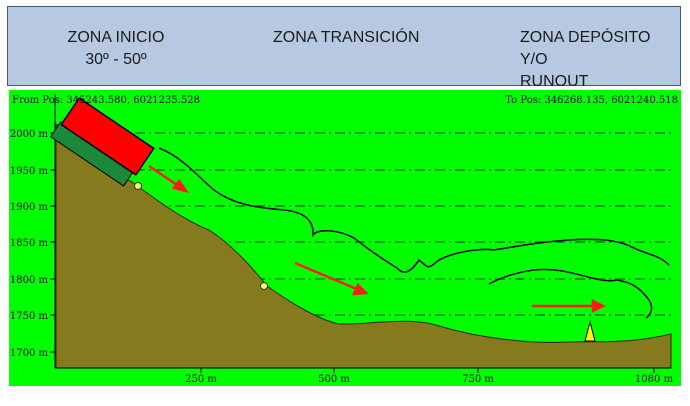  I want to click on x-tick-750: 750 m, so click(478, 379).